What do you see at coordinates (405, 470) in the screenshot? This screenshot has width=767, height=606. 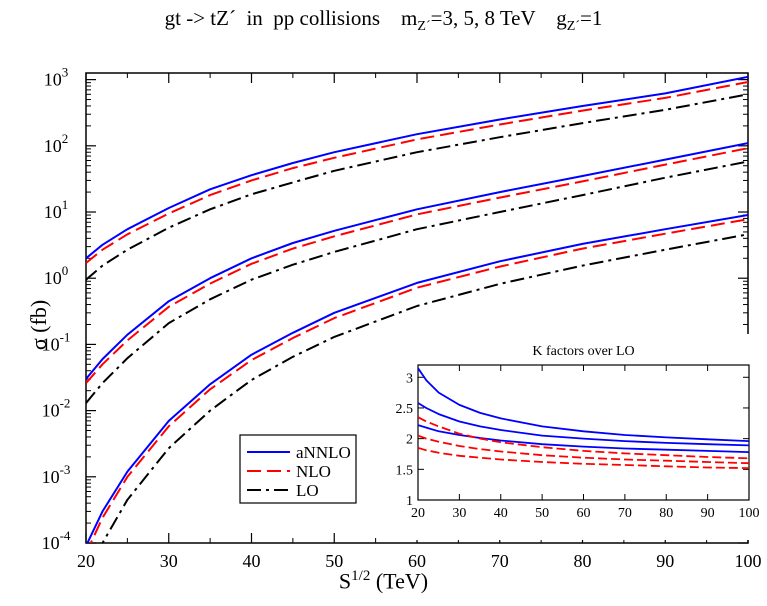 I see `inset-y-tick-label: 1.5` at bounding box center [405, 470].